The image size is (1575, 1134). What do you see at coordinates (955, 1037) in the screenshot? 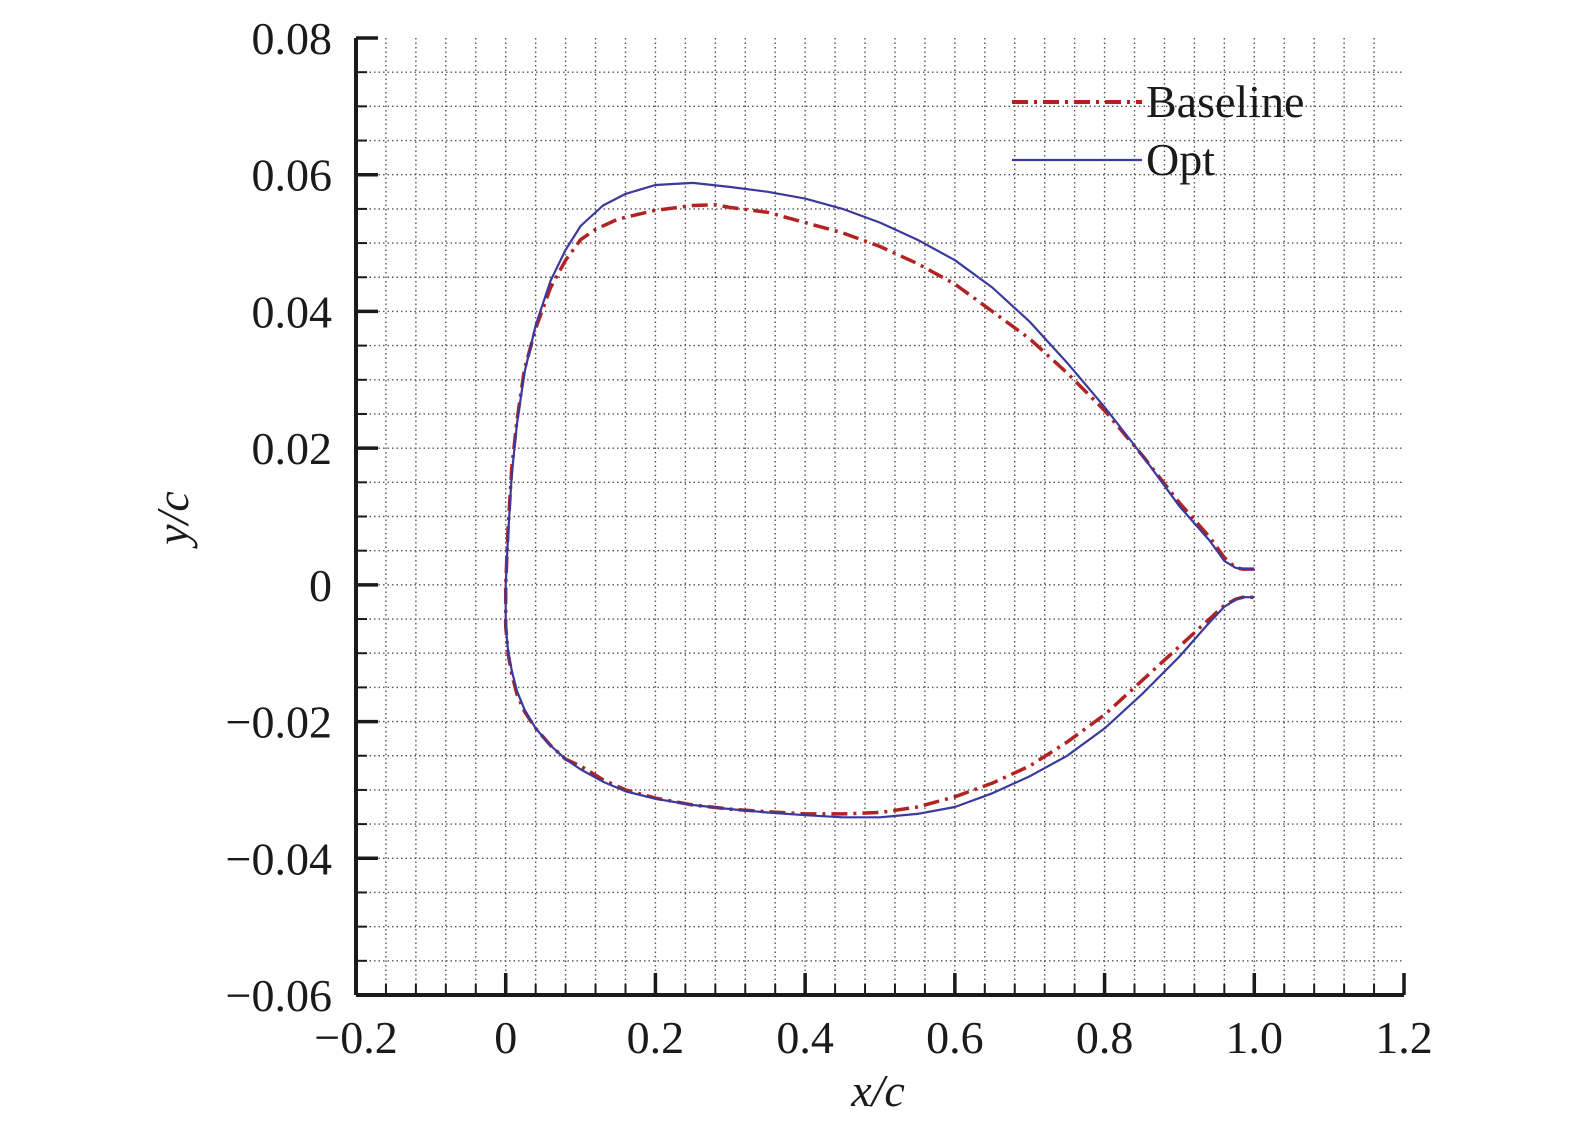
I see `x-tick-label: 0.6` at bounding box center [955, 1037].